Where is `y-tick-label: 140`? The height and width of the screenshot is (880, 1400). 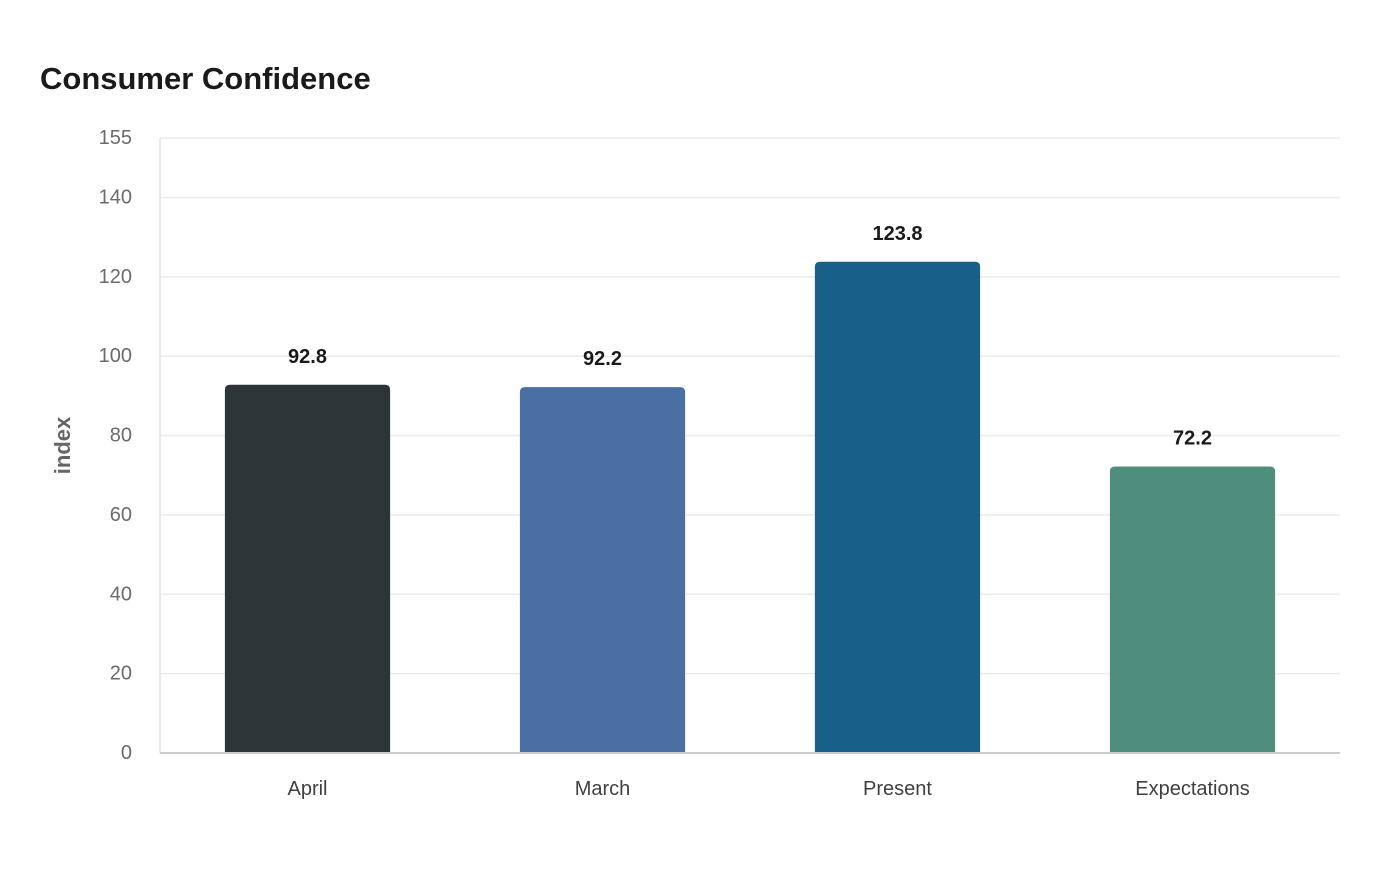 y-tick-label: 140 is located at coordinates (115, 198).